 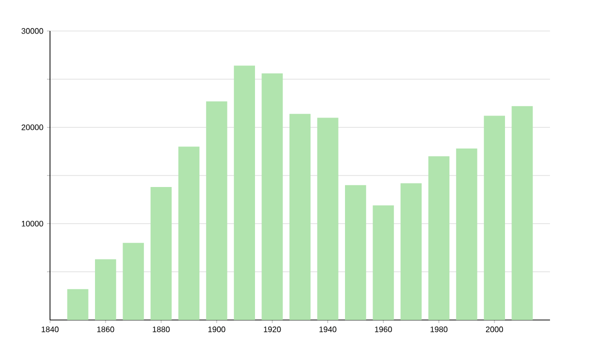 I want to click on x-tick-label: 1880, so click(x=161, y=329).